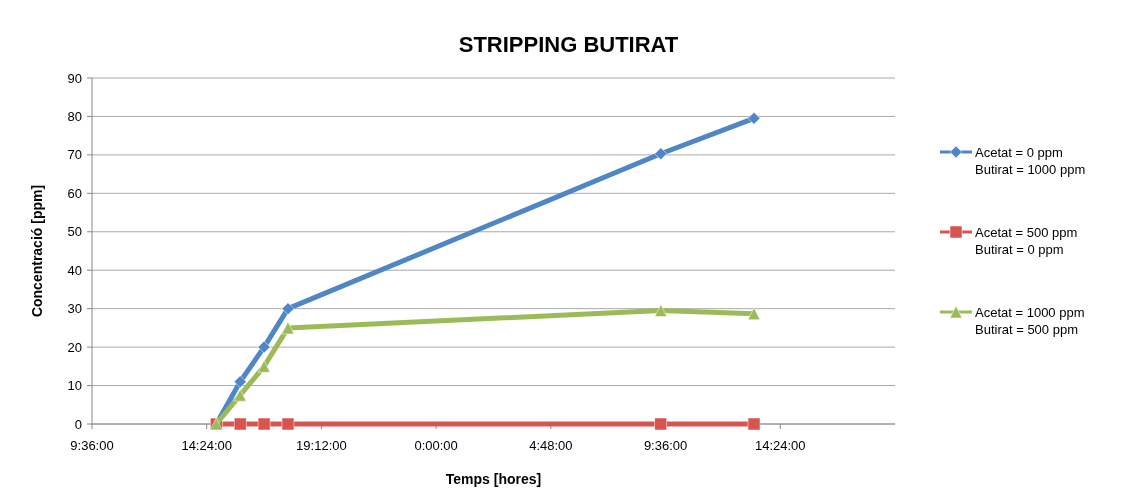  I want to click on y-tick-label: 60, so click(74, 193).